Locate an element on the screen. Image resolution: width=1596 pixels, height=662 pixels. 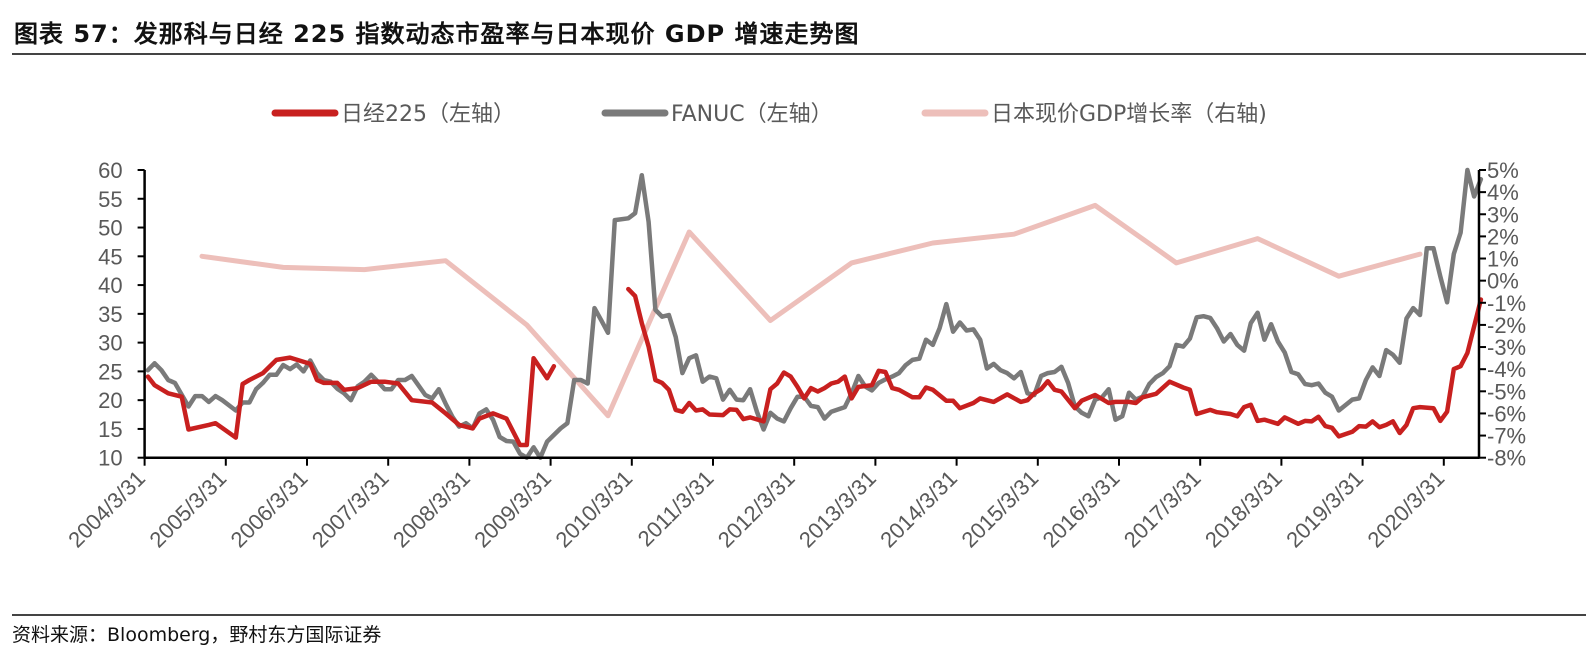
left-axis-tick-label: 40 is located at coordinates (110, 285).